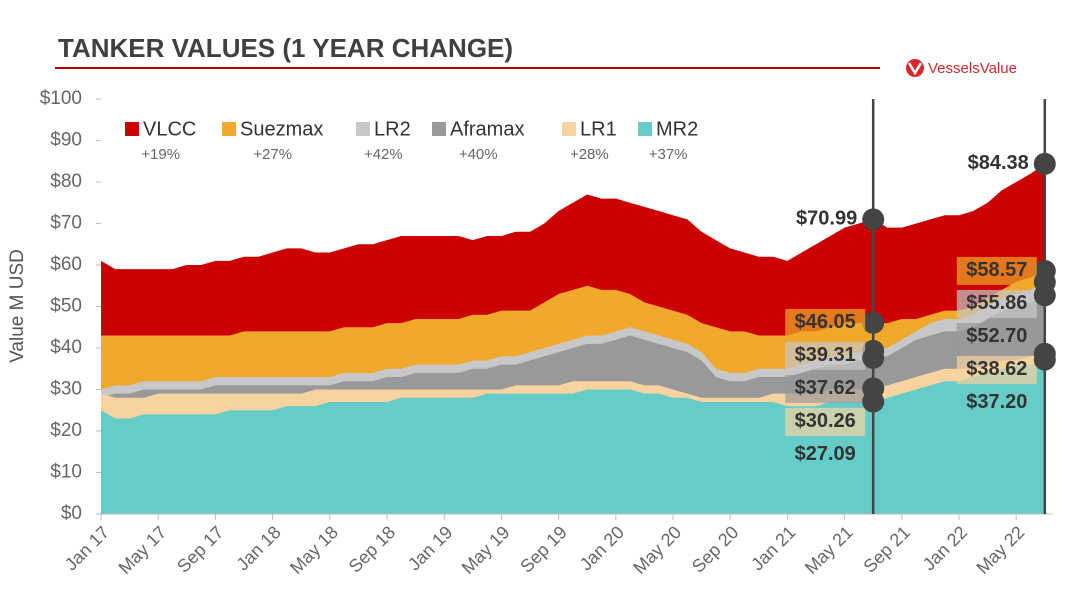  Describe the element at coordinates (668, 154) in the screenshot. I see `legend-change: +37%` at that location.